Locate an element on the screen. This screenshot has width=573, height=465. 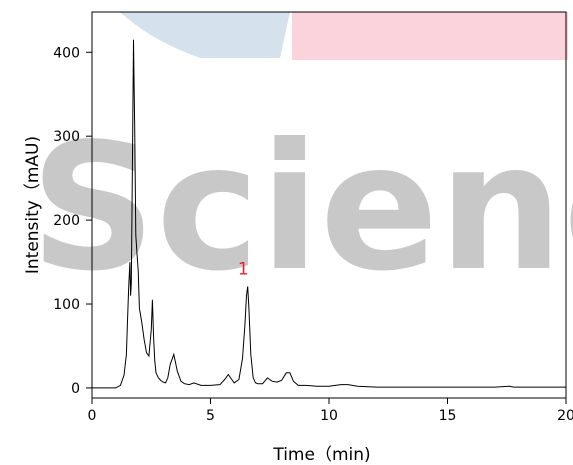
y-tick-label: 400 is located at coordinates (66, 53).